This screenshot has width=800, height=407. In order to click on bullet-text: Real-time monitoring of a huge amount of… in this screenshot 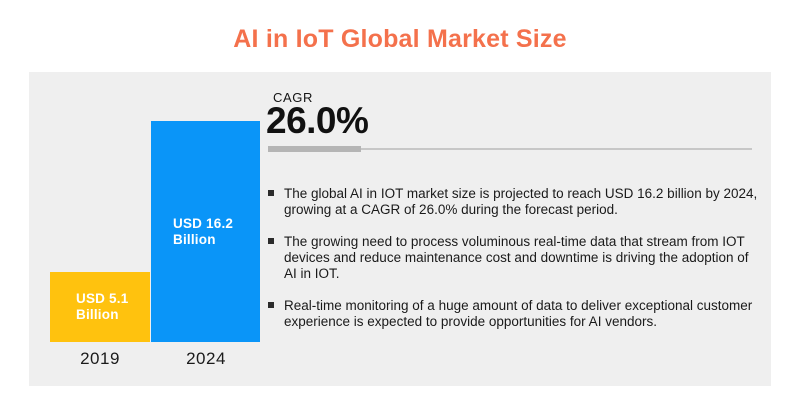, I will do `click(518, 313)`.